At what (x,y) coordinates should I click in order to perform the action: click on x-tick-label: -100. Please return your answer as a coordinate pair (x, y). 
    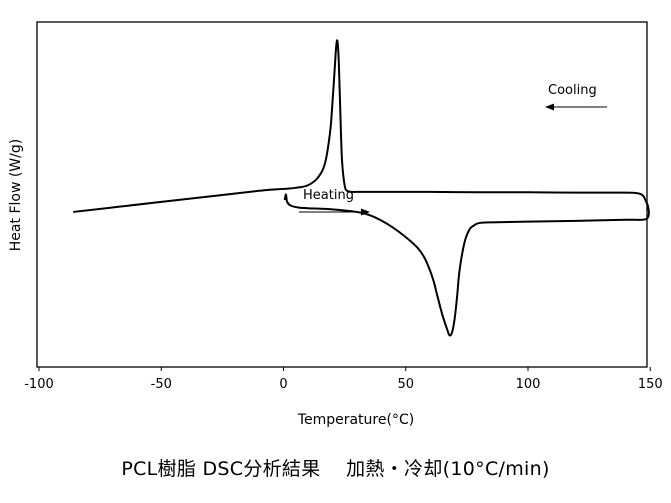
    Looking at the image, I should click on (39, 384).